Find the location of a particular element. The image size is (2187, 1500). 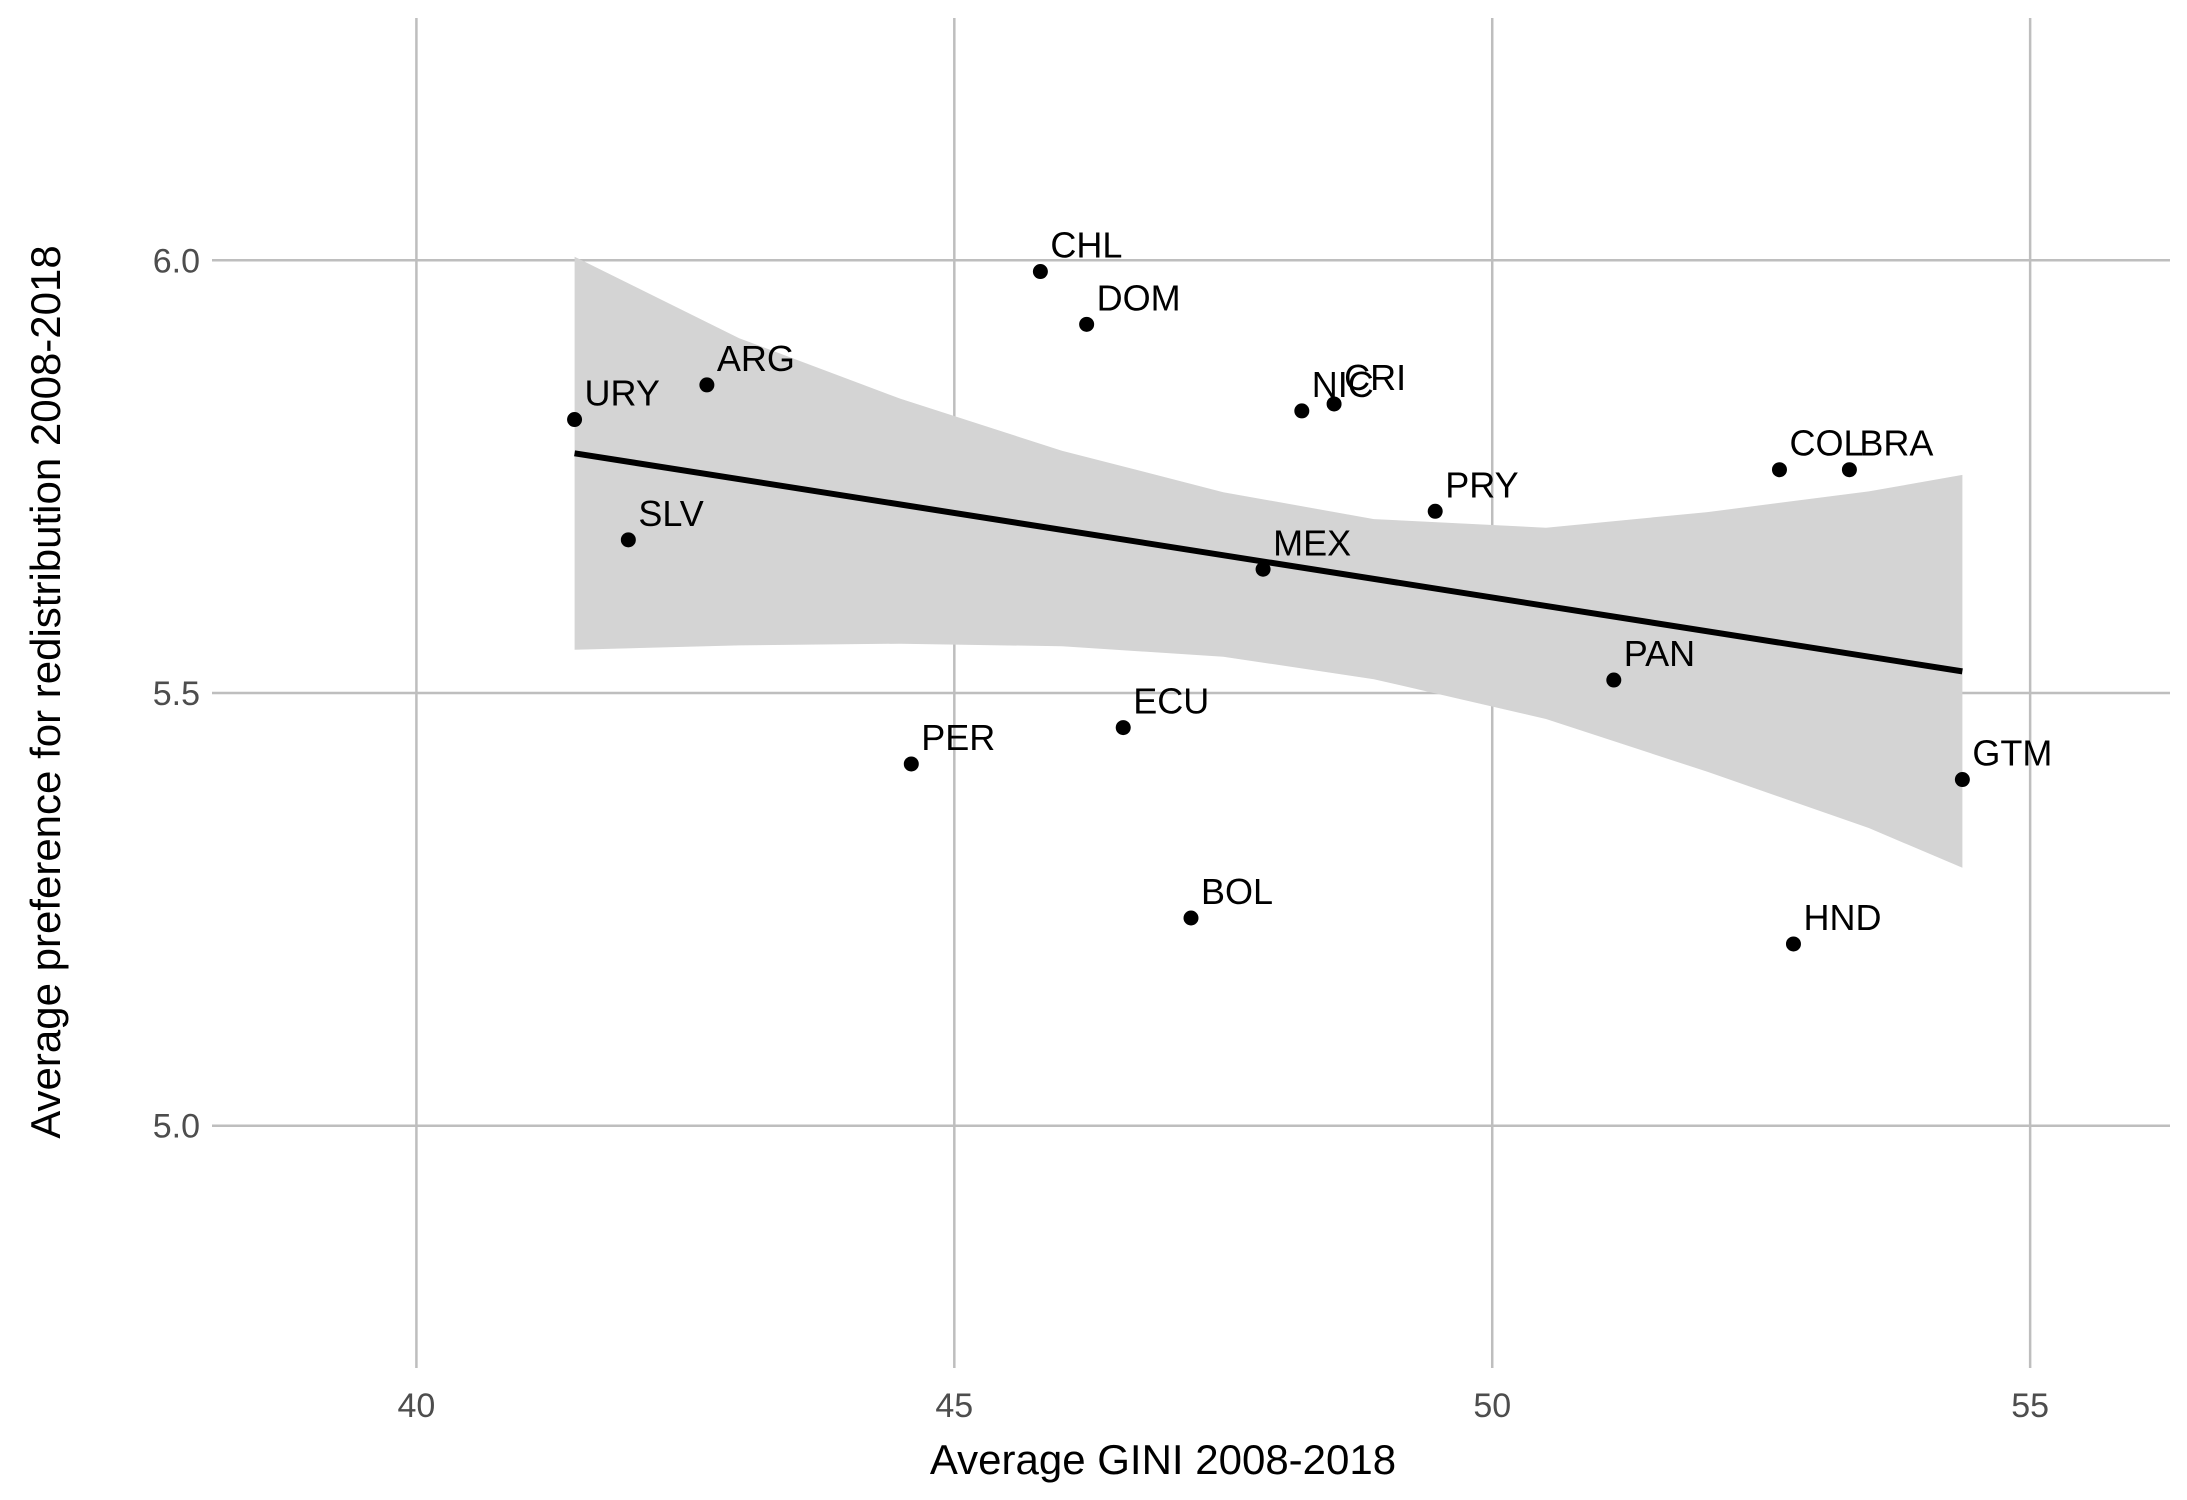

regression-line is located at coordinates (1268, 562).